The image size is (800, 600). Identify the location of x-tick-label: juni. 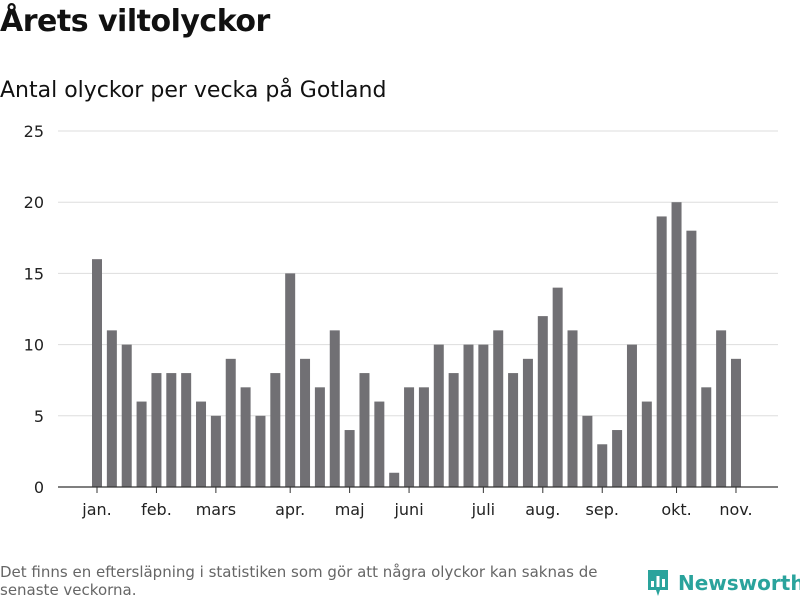
(408, 509).